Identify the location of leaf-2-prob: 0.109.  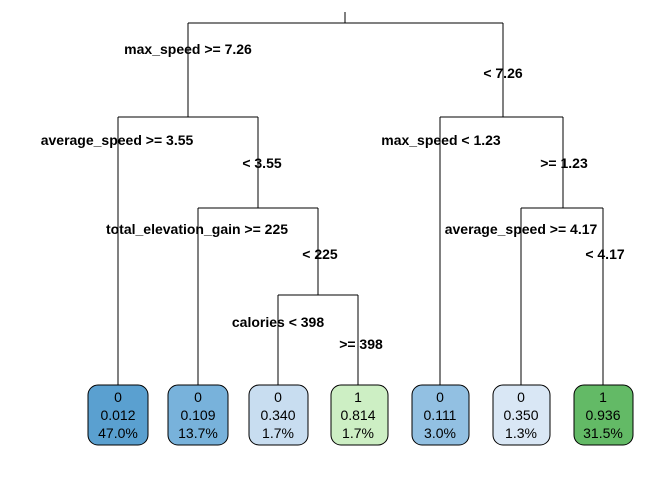
(197, 415).